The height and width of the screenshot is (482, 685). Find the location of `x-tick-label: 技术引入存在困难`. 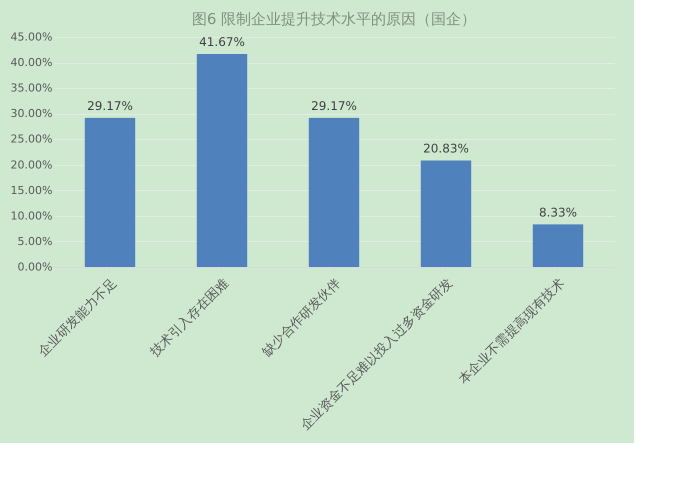

x-tick-label: 技术引入存在困难 is located at coordinates (189, 318).